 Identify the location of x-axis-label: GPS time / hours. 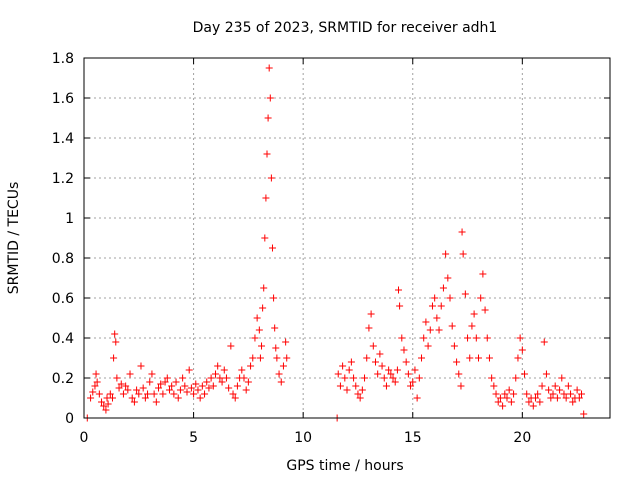
(344, 466).